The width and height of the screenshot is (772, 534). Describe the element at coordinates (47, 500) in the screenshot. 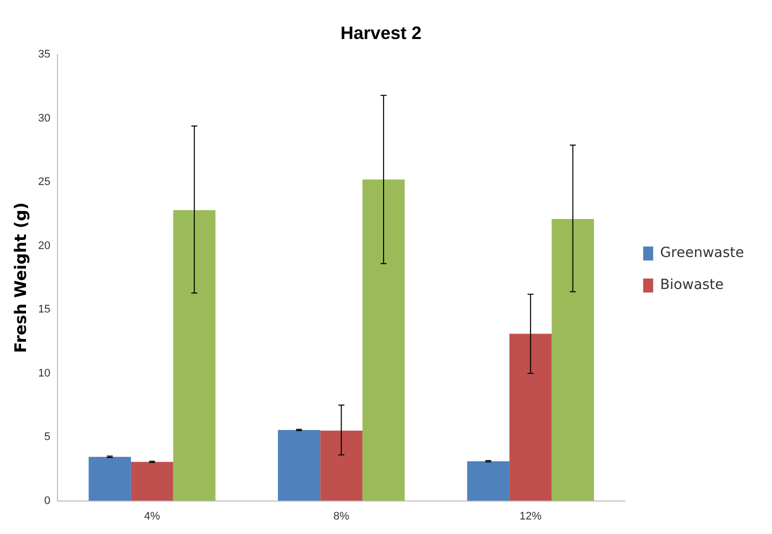

I see `y-tick-label: 0` at that location.